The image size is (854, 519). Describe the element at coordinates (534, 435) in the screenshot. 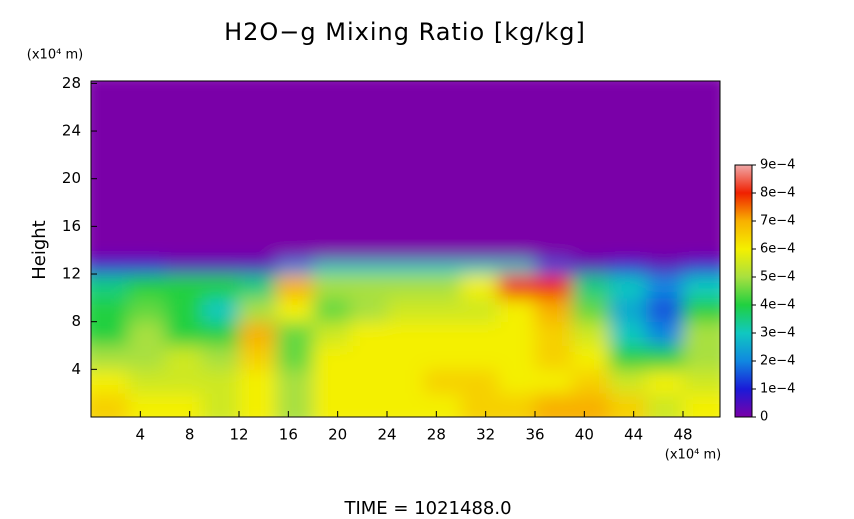

I see `x-tick-label: 36` at that location.